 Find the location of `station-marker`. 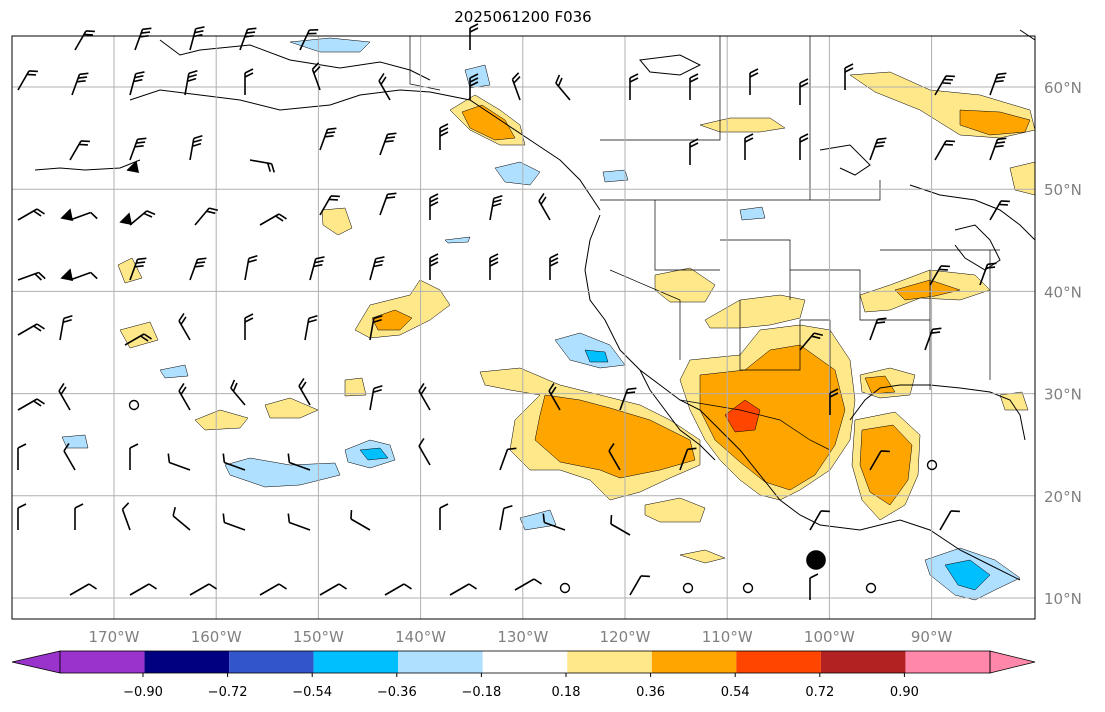

station-marker is located at coordinates (816, 560).